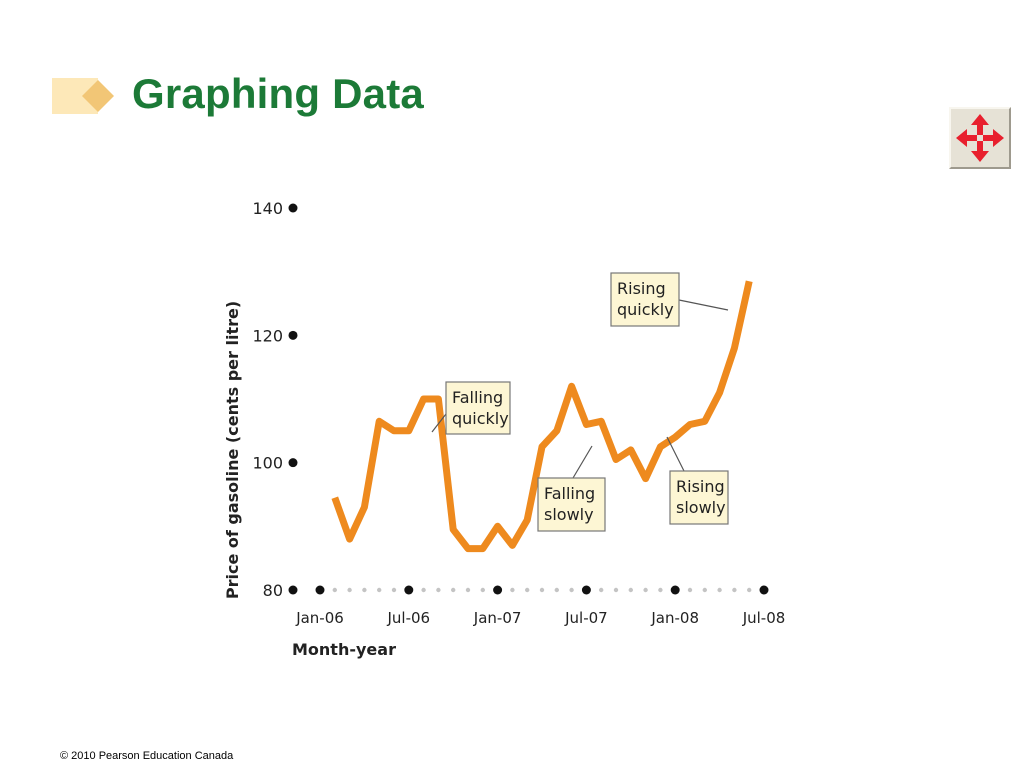 The width and height of the screenshot is (1024, 768). I want to click on x-tick-label: Jan-07, so click(497, 618).